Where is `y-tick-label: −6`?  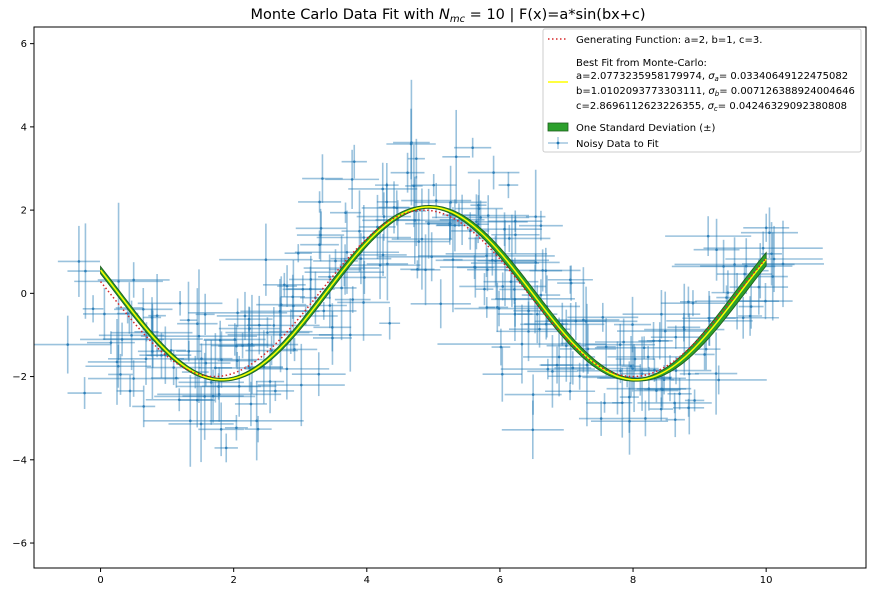 y-tick-label: −6 is located at coordinates (19, 544).